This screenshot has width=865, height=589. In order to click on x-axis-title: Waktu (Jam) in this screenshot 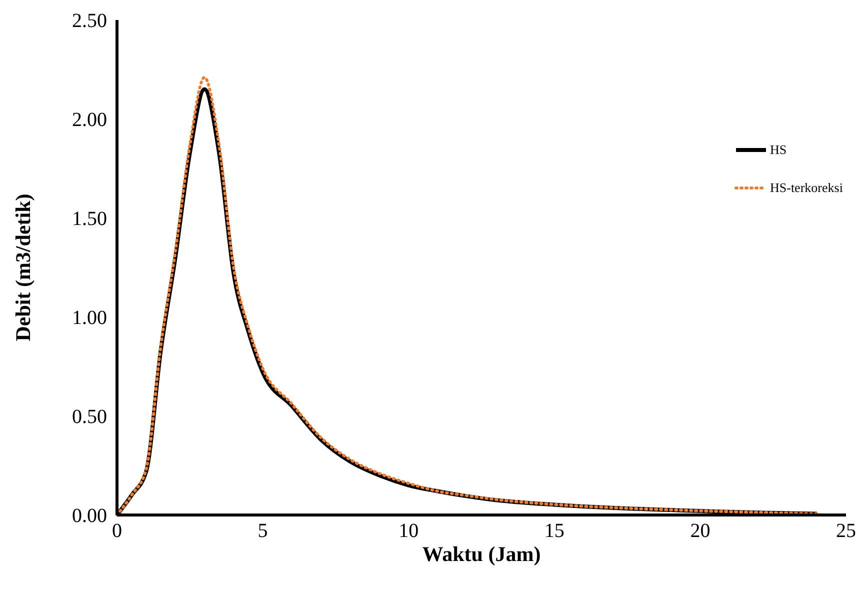, I will do `click(481, 554)`.